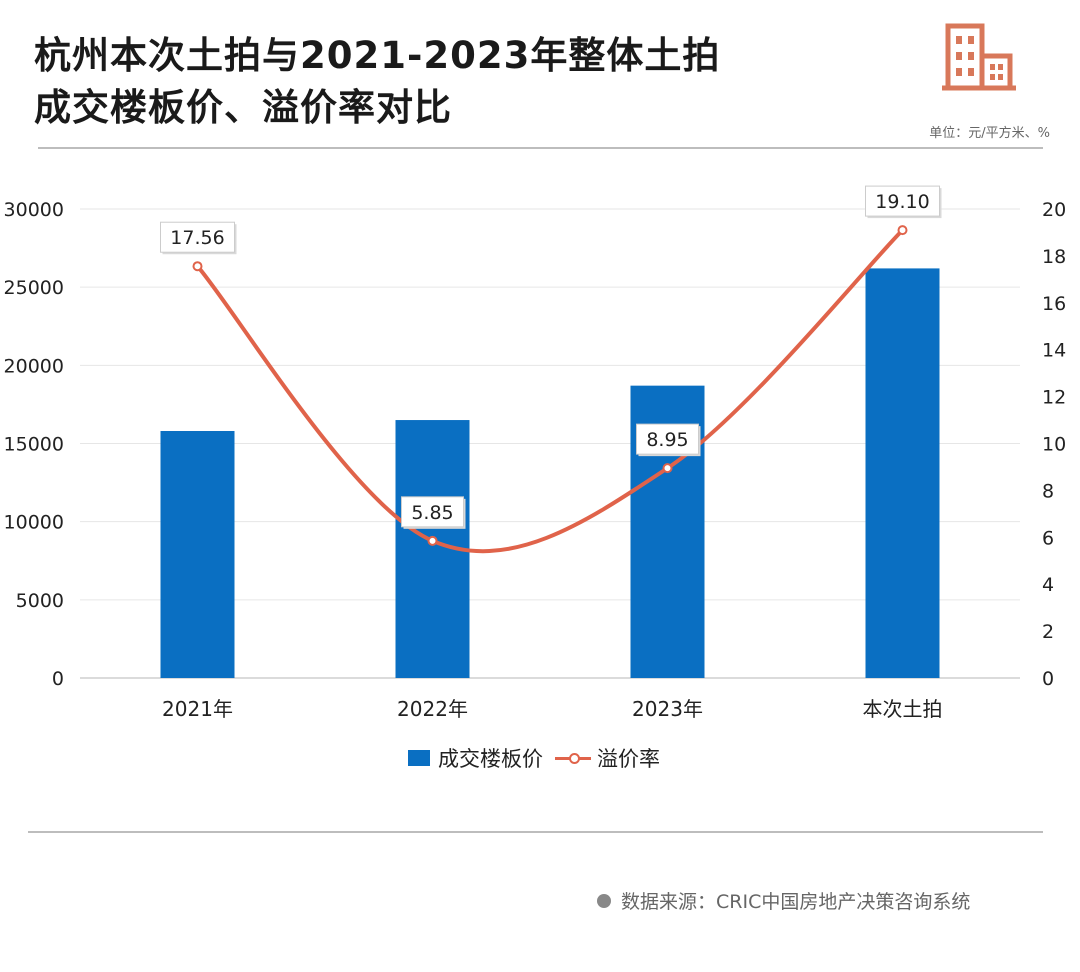 This screenshot has width=1080, height=972. I want to click on legend-label-price: 成交楼板价, so click(490, 759).